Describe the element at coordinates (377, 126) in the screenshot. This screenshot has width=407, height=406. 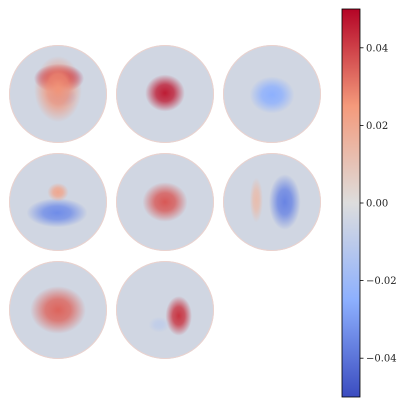
I see `colorbar-tick-label: 0.02` at that location.